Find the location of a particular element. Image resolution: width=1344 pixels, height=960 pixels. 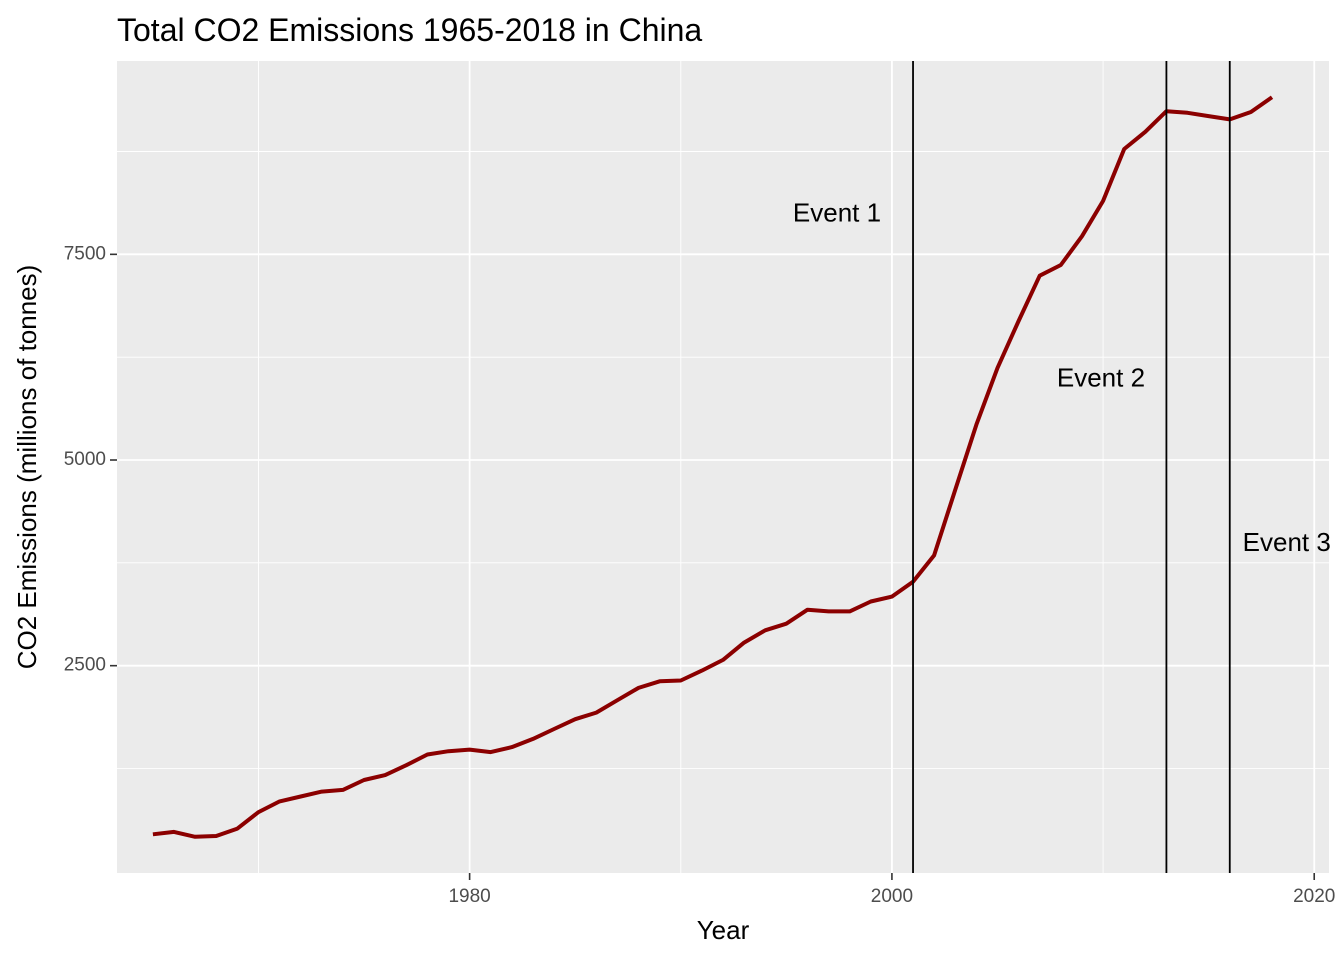

event-label-2: Event 2 is located at coordinates (1101, 377).